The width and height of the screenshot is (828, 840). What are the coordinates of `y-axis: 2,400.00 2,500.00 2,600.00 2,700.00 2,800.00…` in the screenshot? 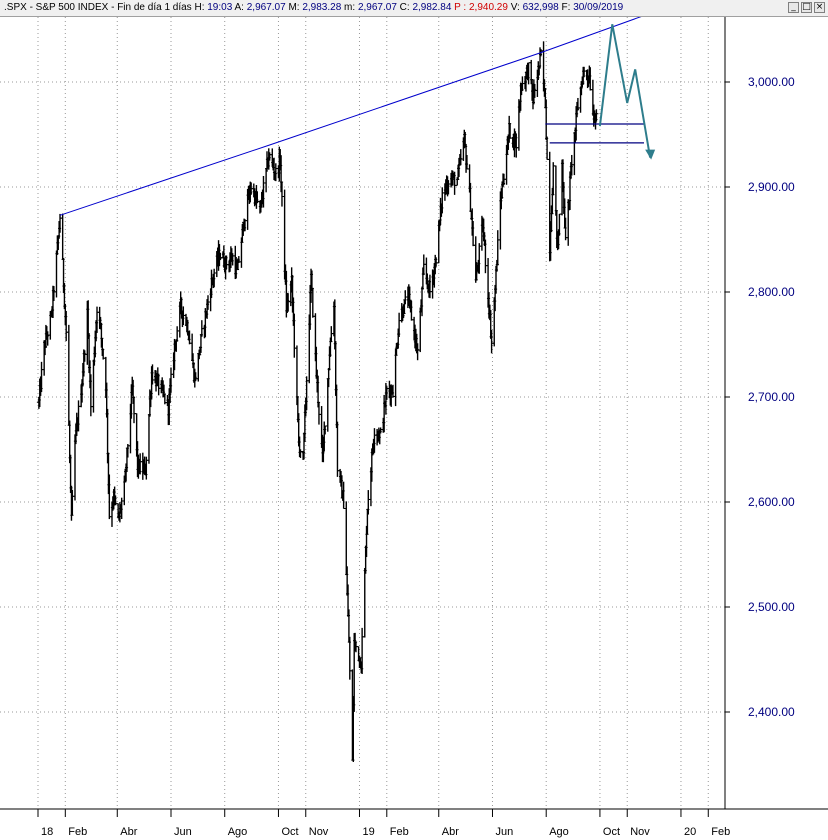 It's located at (759, 413).